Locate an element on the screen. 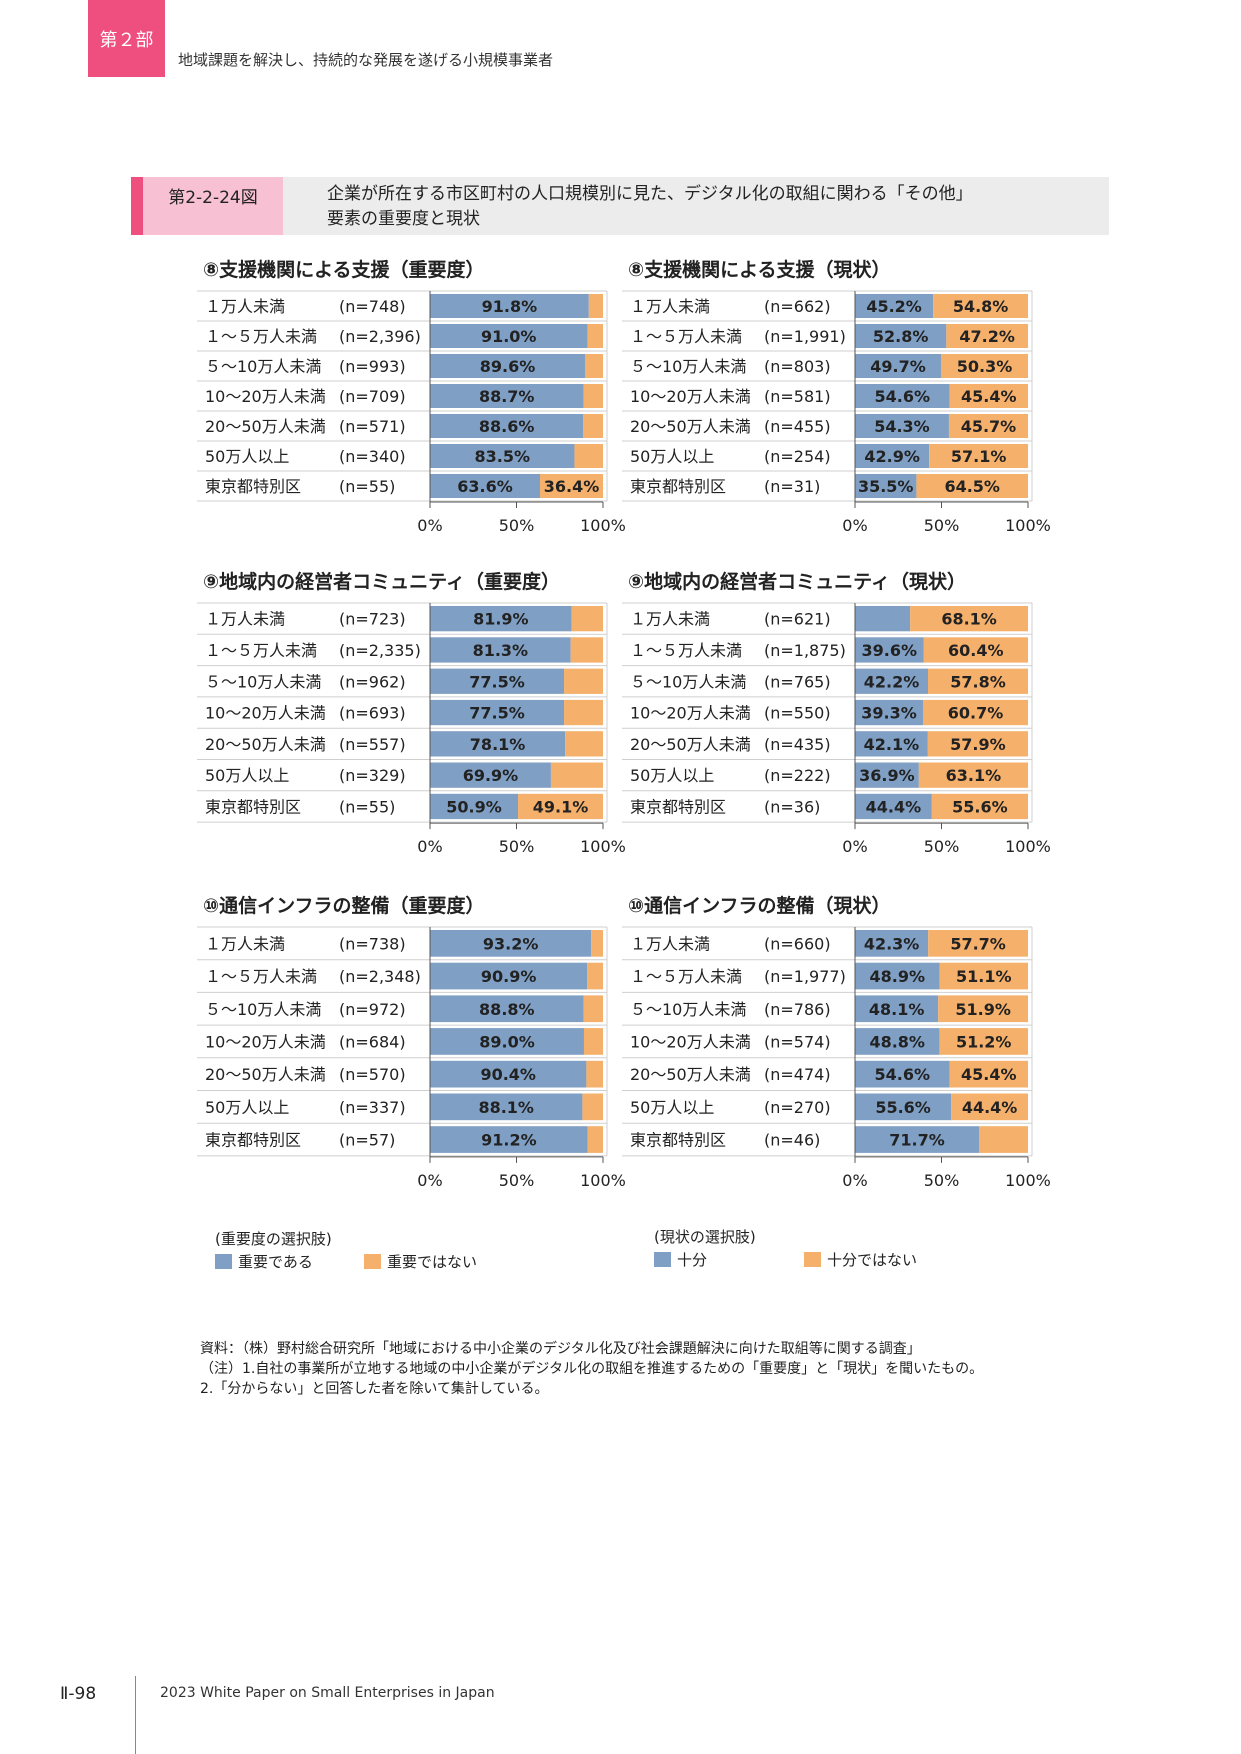 The height and width of the screenshot is (1754, 1241). data-label: 55.6% is located at coordinates (903, 1107).